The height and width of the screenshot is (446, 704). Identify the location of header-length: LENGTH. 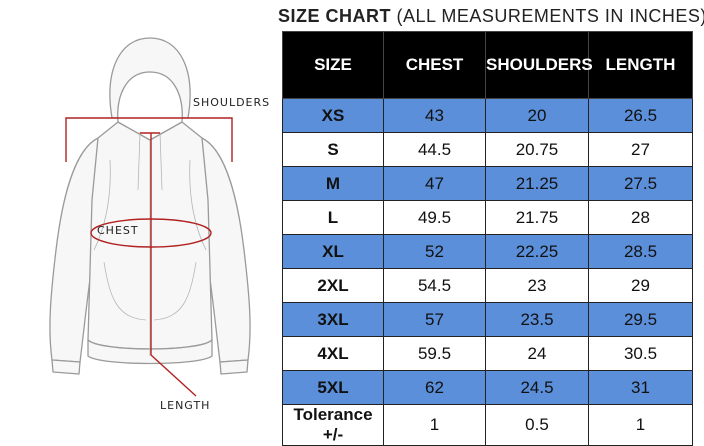
(640, 65).